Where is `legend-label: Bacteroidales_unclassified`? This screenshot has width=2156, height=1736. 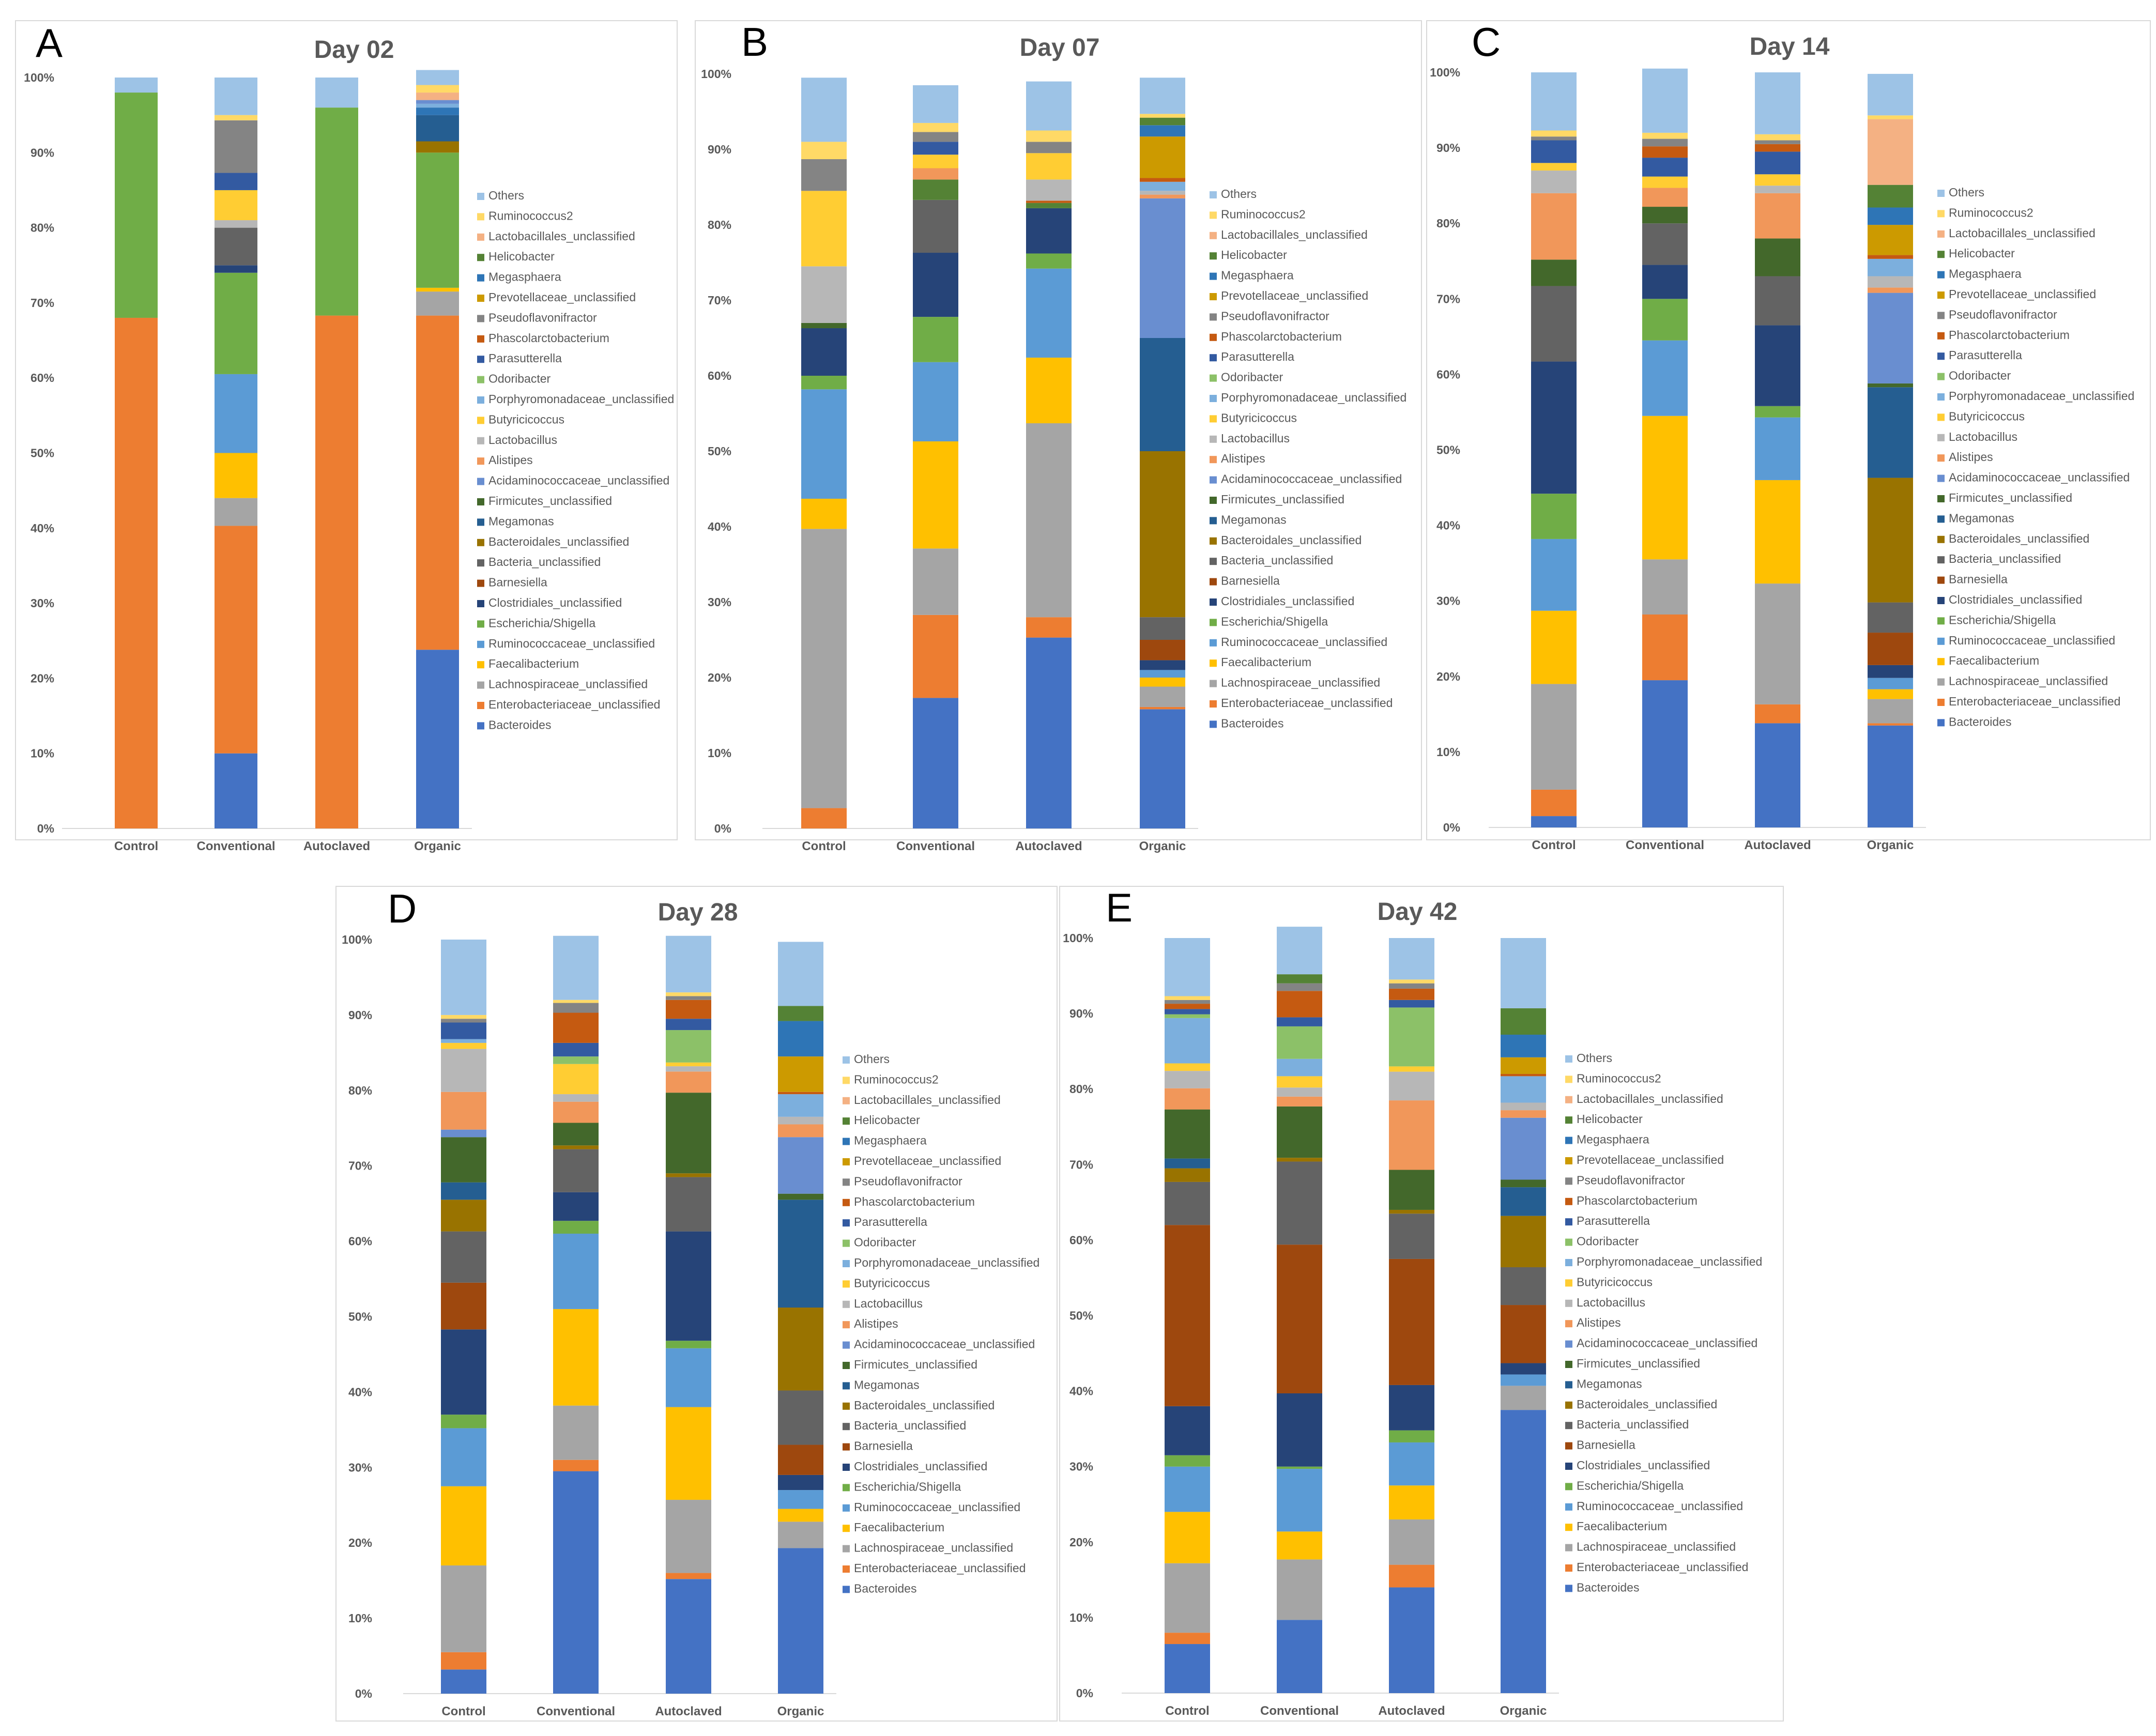 legend-label: Bacteroidales_unclassified is located at coordinates (925, 1406).